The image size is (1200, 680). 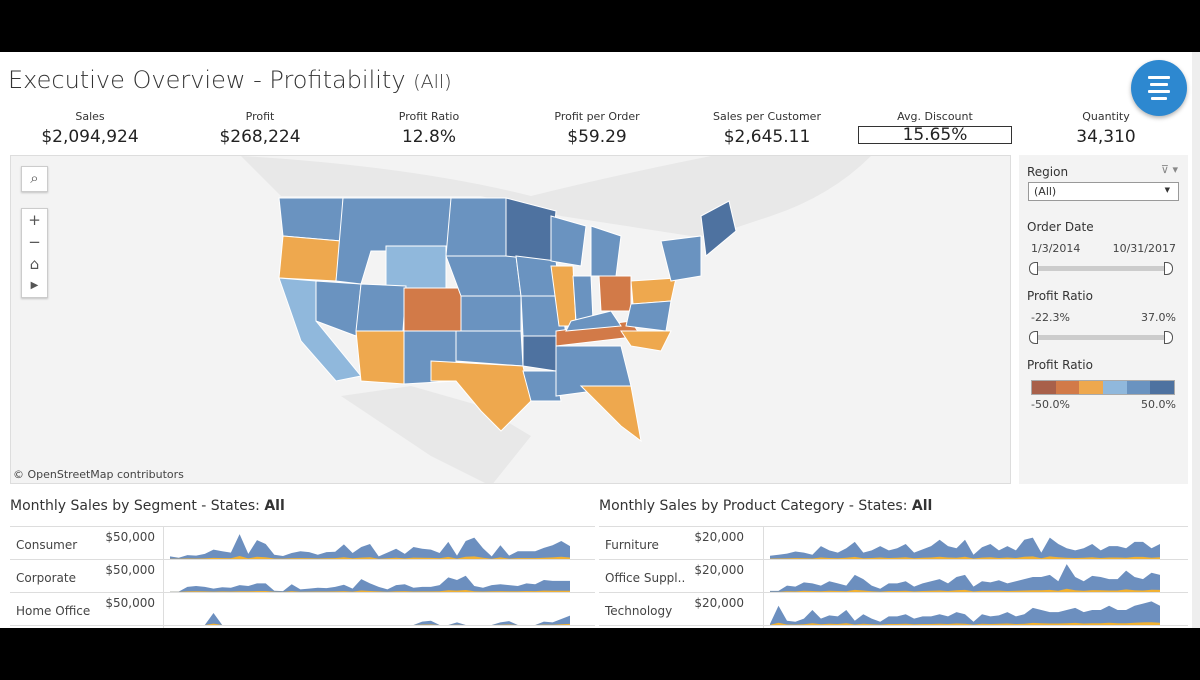 What do you see at coordinates (429, 116) in the screenshot?
I see `kpi-label: Profit Ratio` at bounding box center [429, 116].